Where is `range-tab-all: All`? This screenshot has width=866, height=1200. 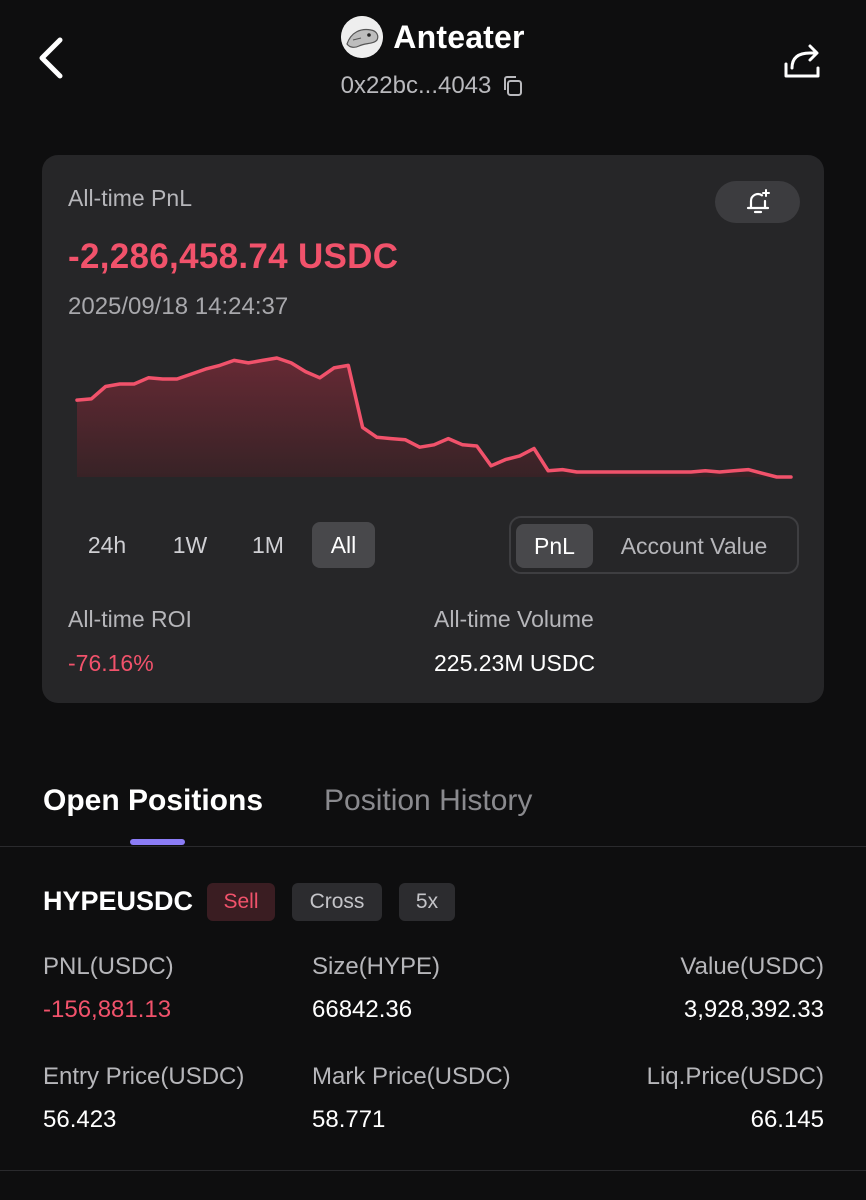
range-tab-all: All is located at coordinates (343, 545).